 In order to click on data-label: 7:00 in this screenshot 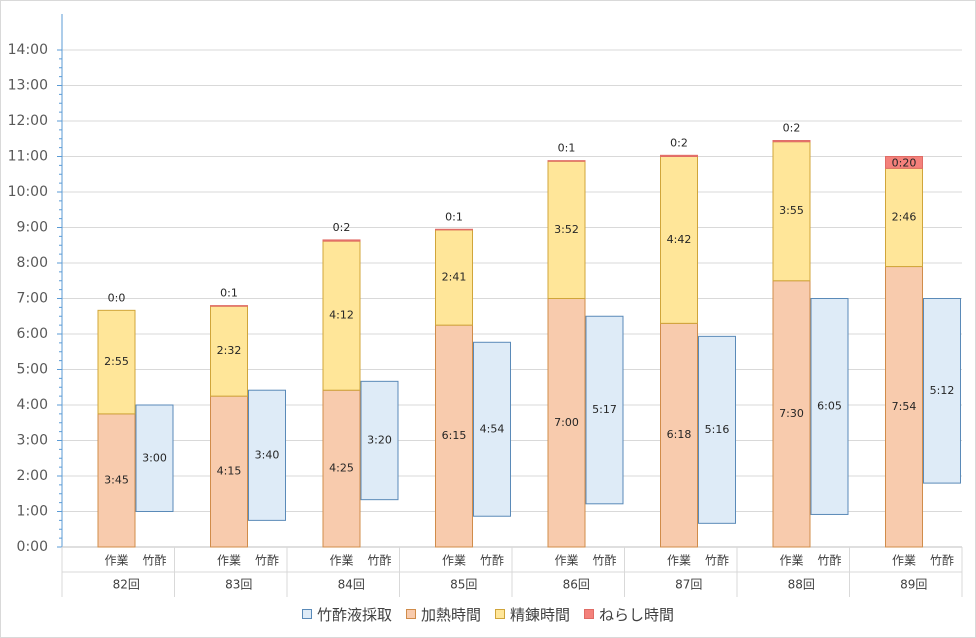, I will do `click(566, 422)`.